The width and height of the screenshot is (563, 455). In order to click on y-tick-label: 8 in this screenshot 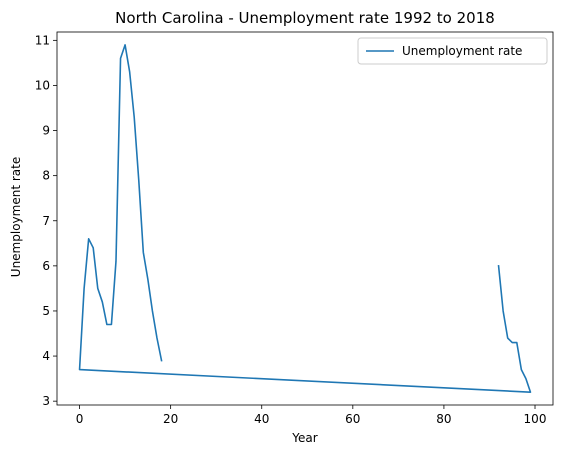, I will do `click(46, 176)`.